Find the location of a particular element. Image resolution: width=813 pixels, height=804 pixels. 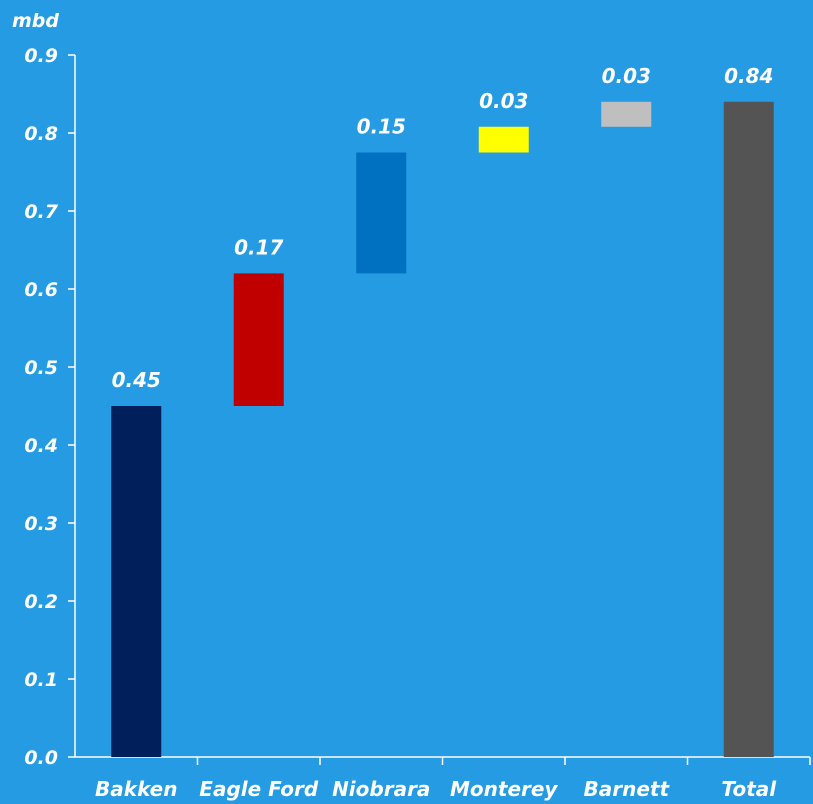

y-tick-label: 0.5 is located at coordinates (41, 368).